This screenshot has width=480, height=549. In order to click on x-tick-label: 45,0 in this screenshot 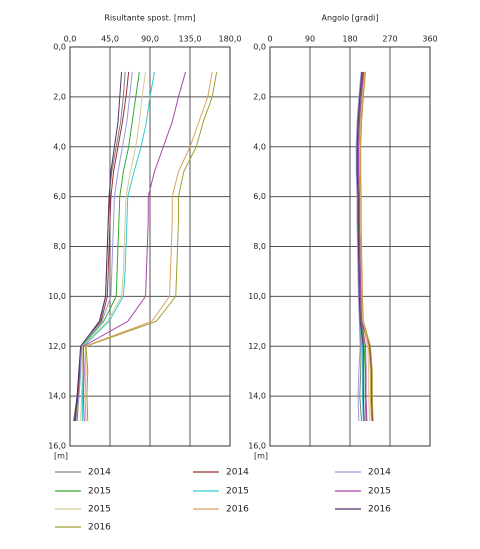, I will do `click(110, 39)`.